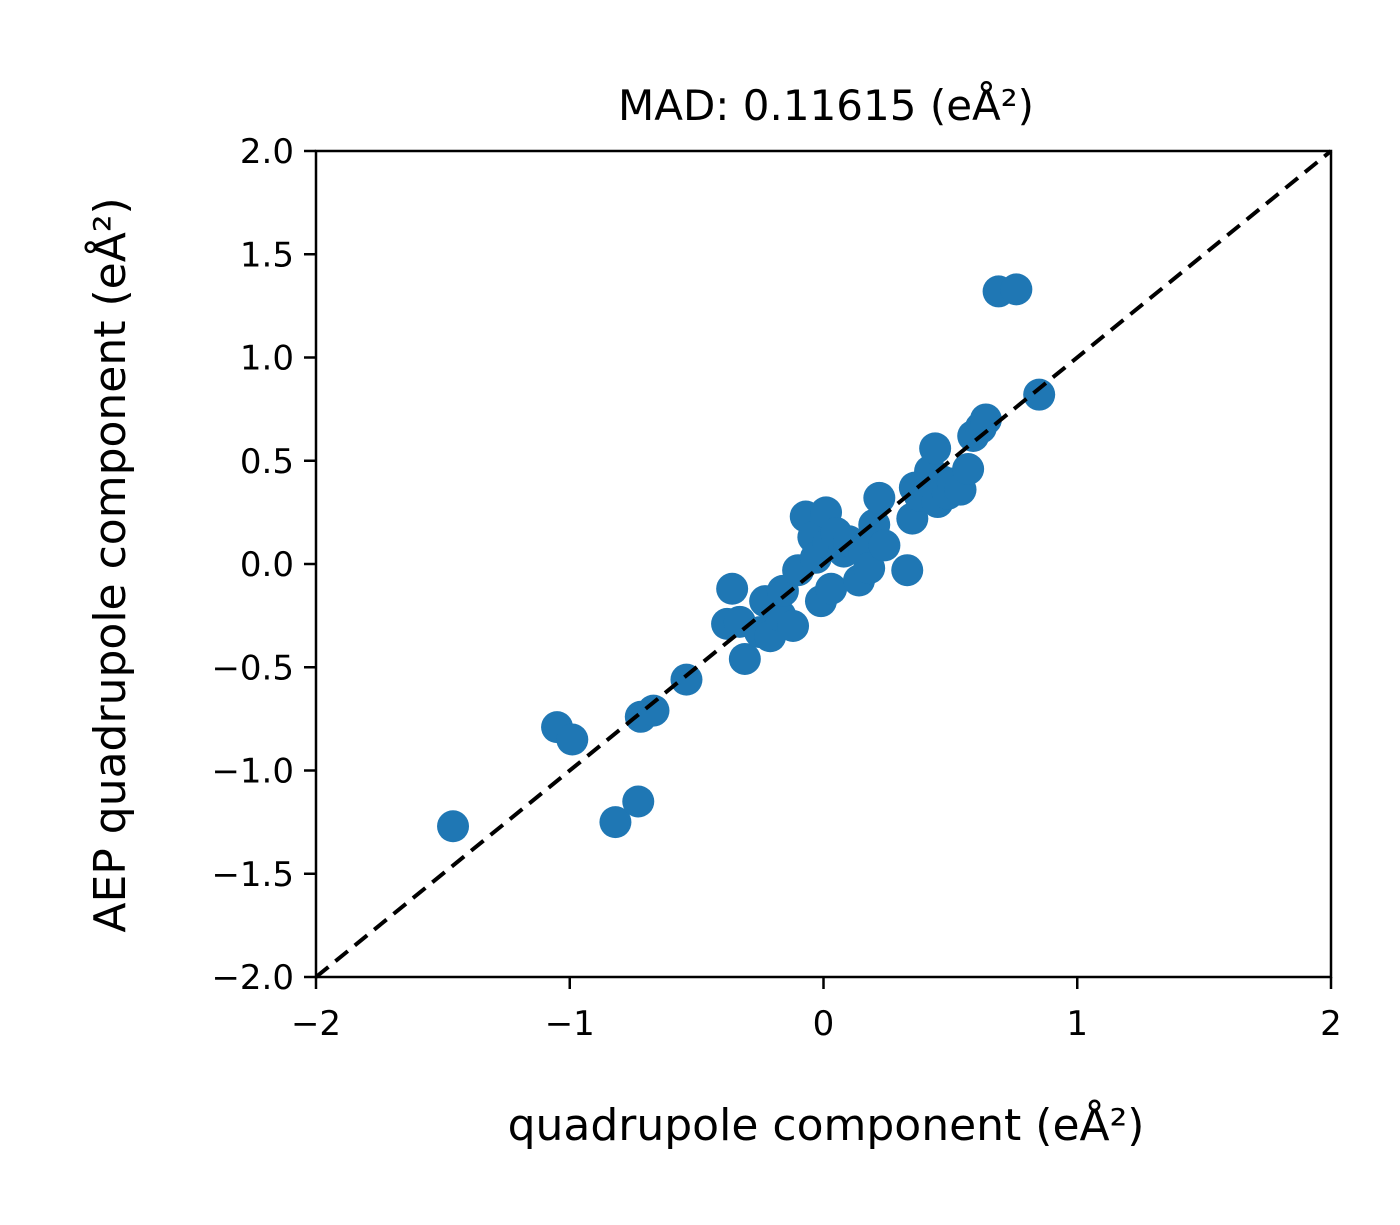 The image size is (1400, 1225). Describe the element at coordinates (252, 875) in the screenshot. I see `y-tick-label: −1.5` at that location.